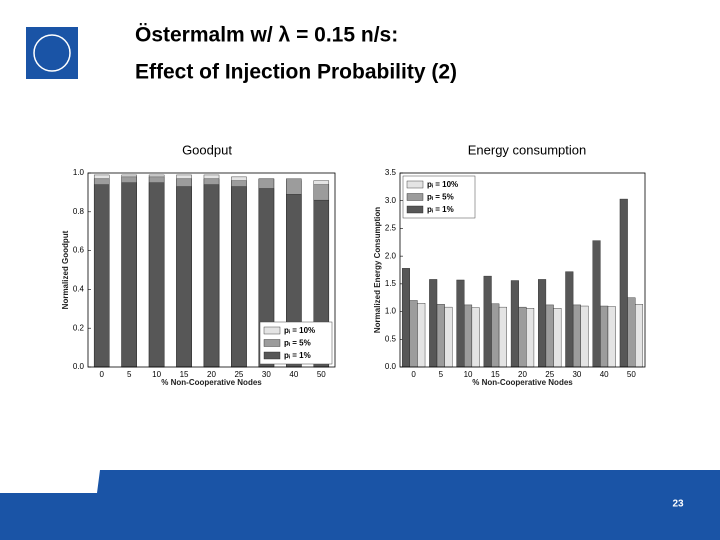 The height and width of the screenshot is (540, 720). What do you see at coordinates (65, 269) in the screenshot?
I see `y-axis-label: Normalized Goodput` at bounding box center [65, 269].